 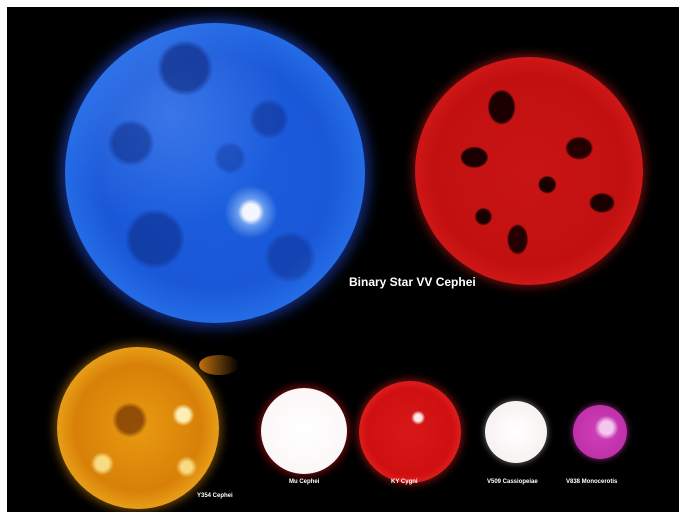 What do you see at coordinates (600, 432) in the screenshot?
I see `v838-monocerotis-star` at bounding box center [600, 432].